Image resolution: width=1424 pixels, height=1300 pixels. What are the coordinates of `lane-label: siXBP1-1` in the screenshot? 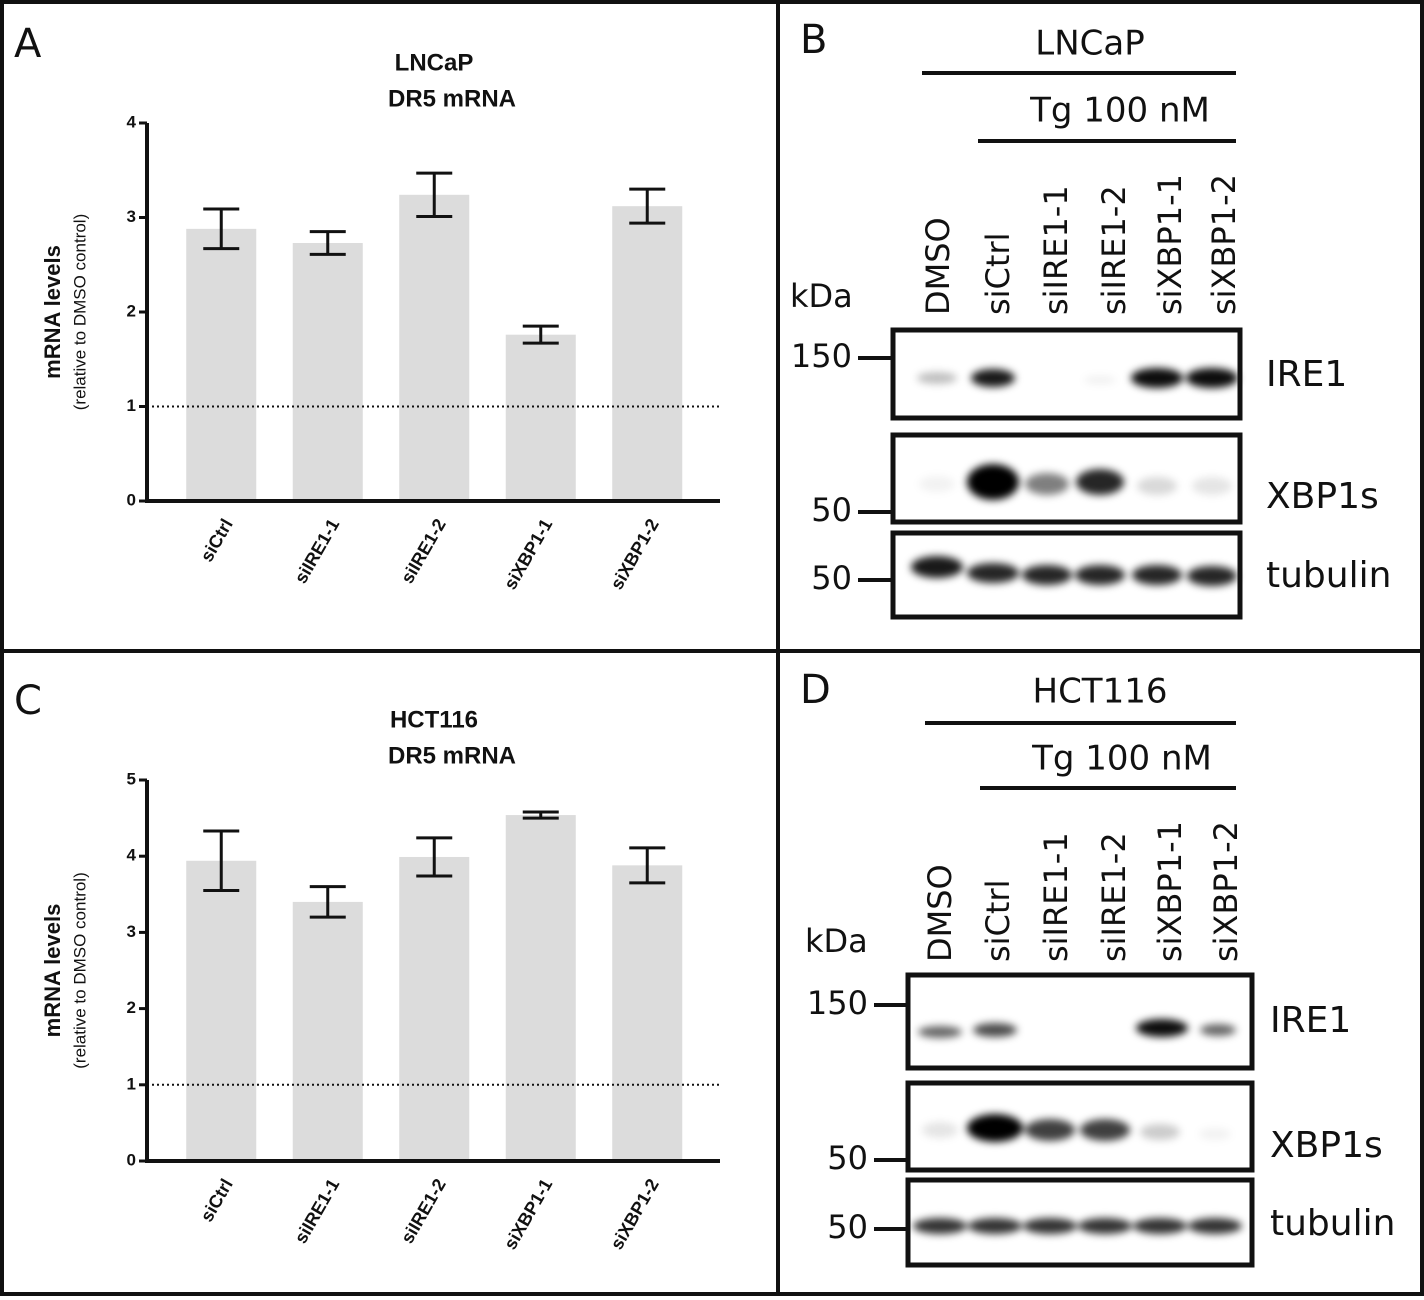 It's located at (1170, 244).